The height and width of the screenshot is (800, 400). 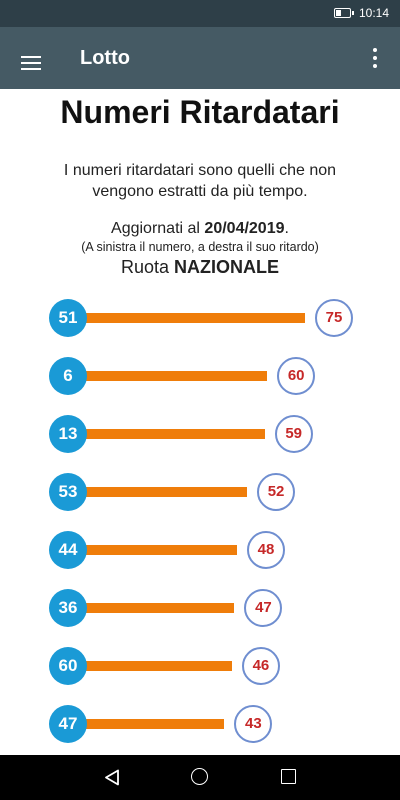 I want to click on wheel-prefix: Ruota, so click(x=147, y=267).